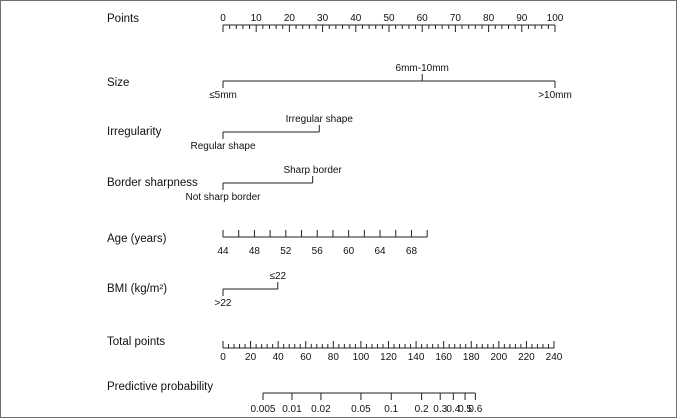  What do you see at coordinates (255, 251) in the screenshot?
I see `age-tick-label: 48` at bounding box center [255, 251].